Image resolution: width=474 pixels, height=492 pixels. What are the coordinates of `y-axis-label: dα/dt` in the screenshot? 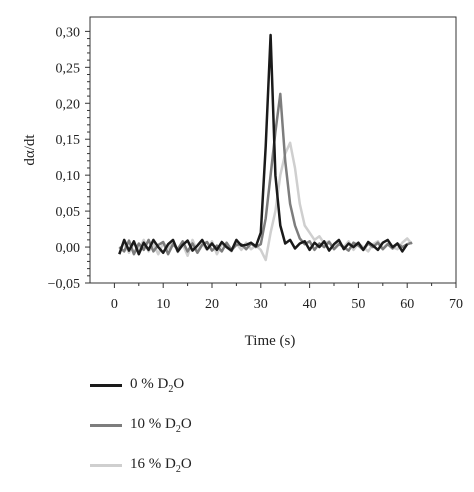 It's located at (30, 150).